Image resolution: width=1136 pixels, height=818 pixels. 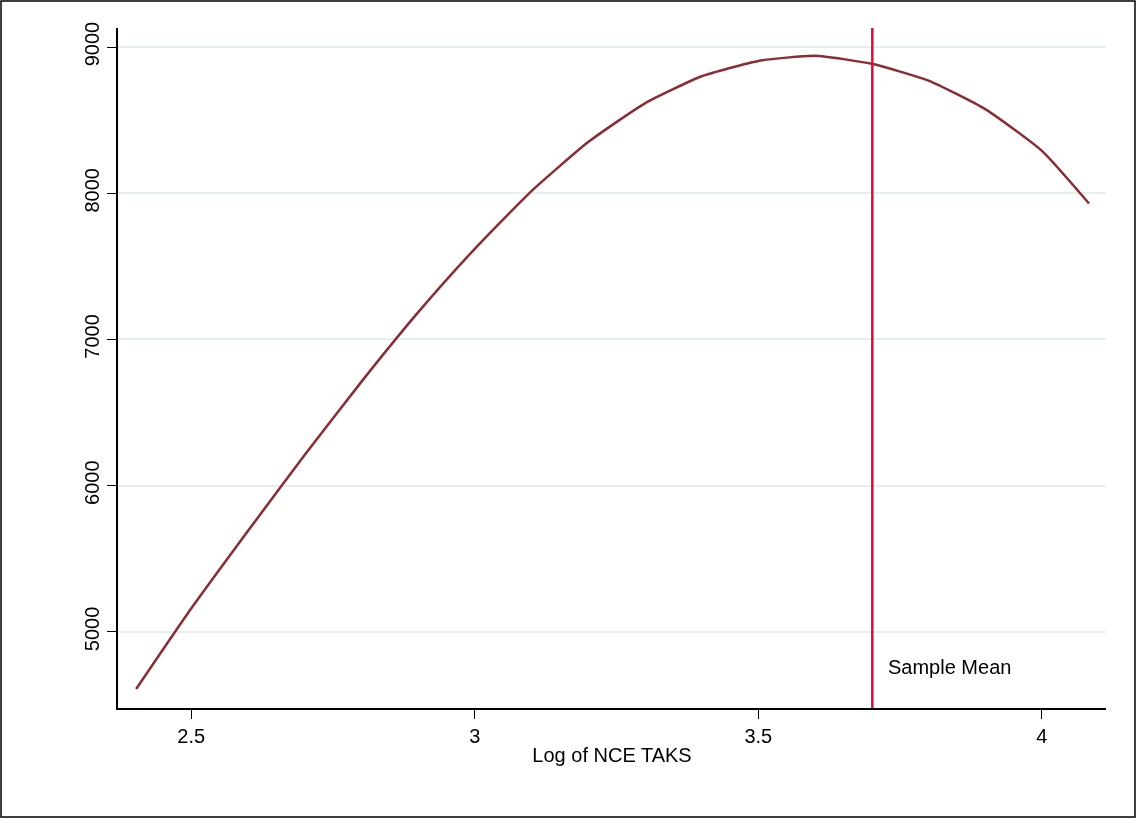 What do you see at coordinates (950, 667) in the screenshot?
I see `ref-line-label: Sample Mean` at bounding box center [950, 667].